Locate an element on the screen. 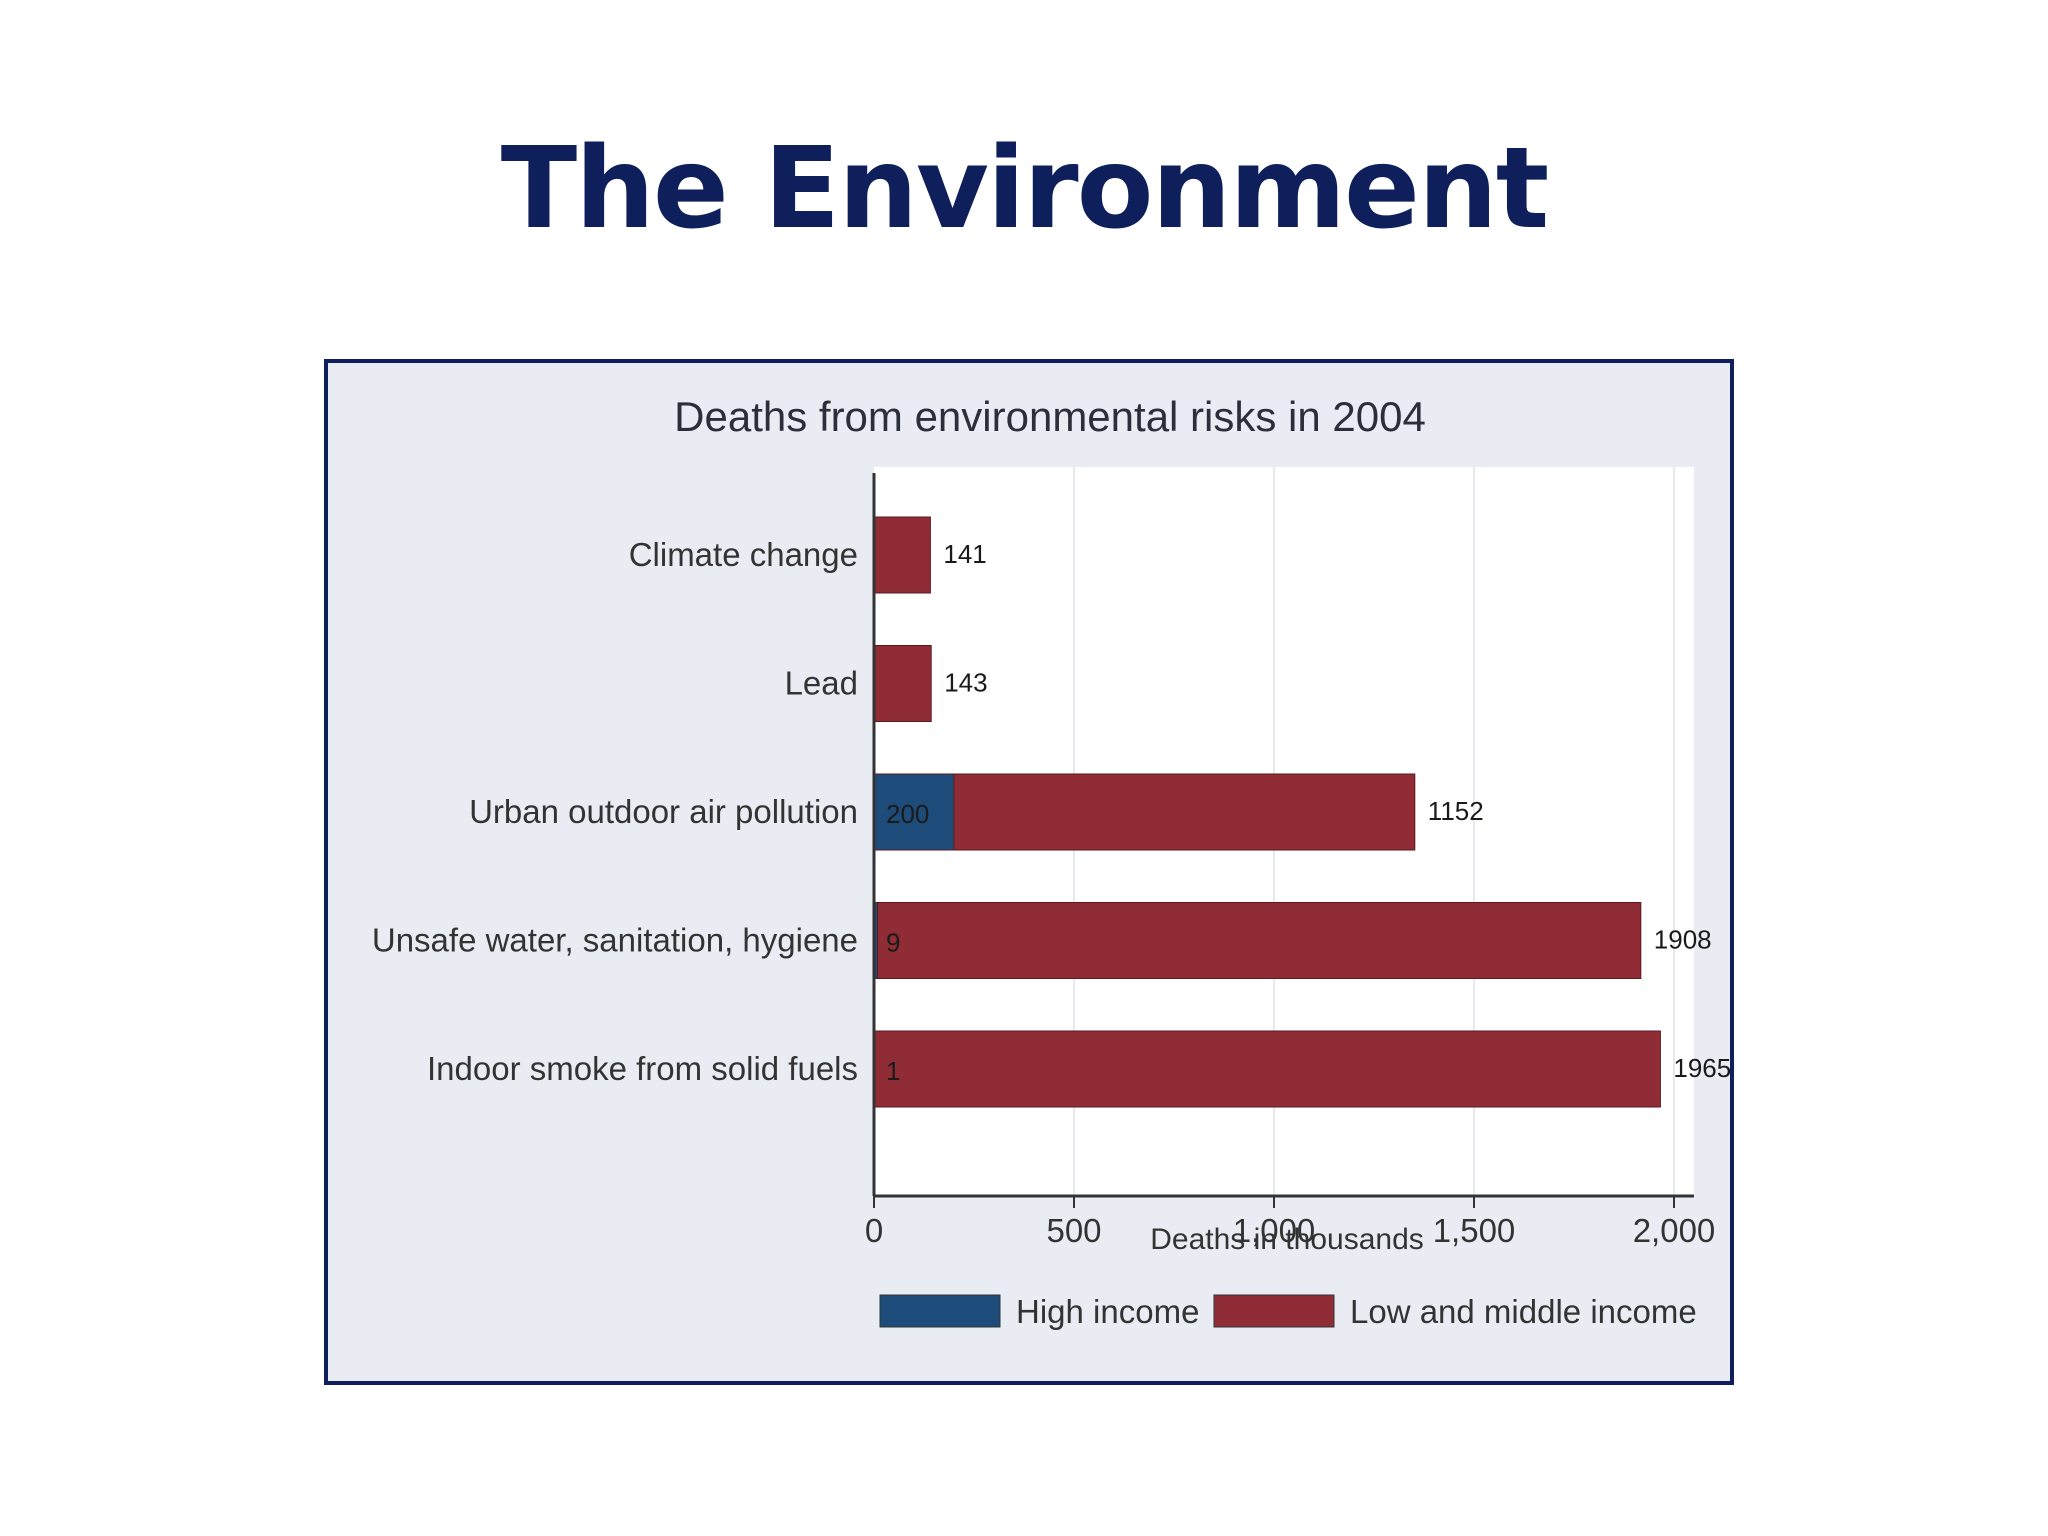 The height and width of the screenshot is (1536, 2048). data-label-low-middle-income: 1965 is located at coordinates (1701, 1068).